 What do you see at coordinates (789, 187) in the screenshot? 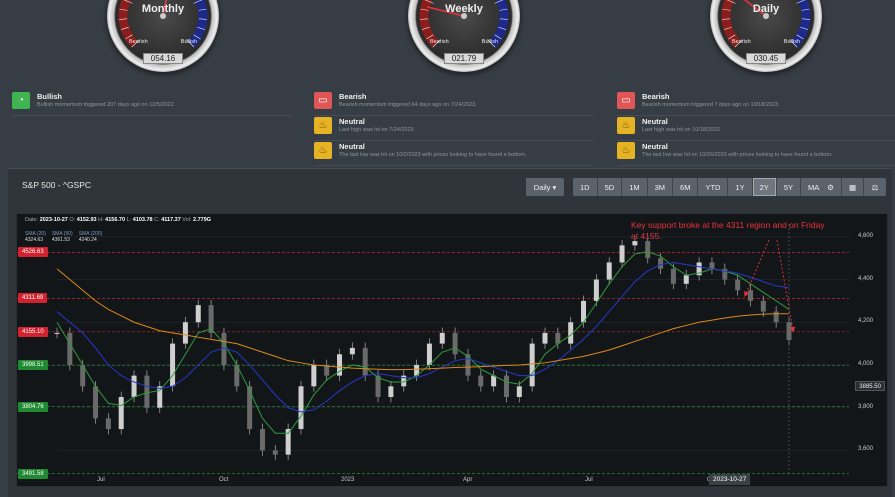
I see `range-button-5y: 5Y` at bounding box center [789, 187].